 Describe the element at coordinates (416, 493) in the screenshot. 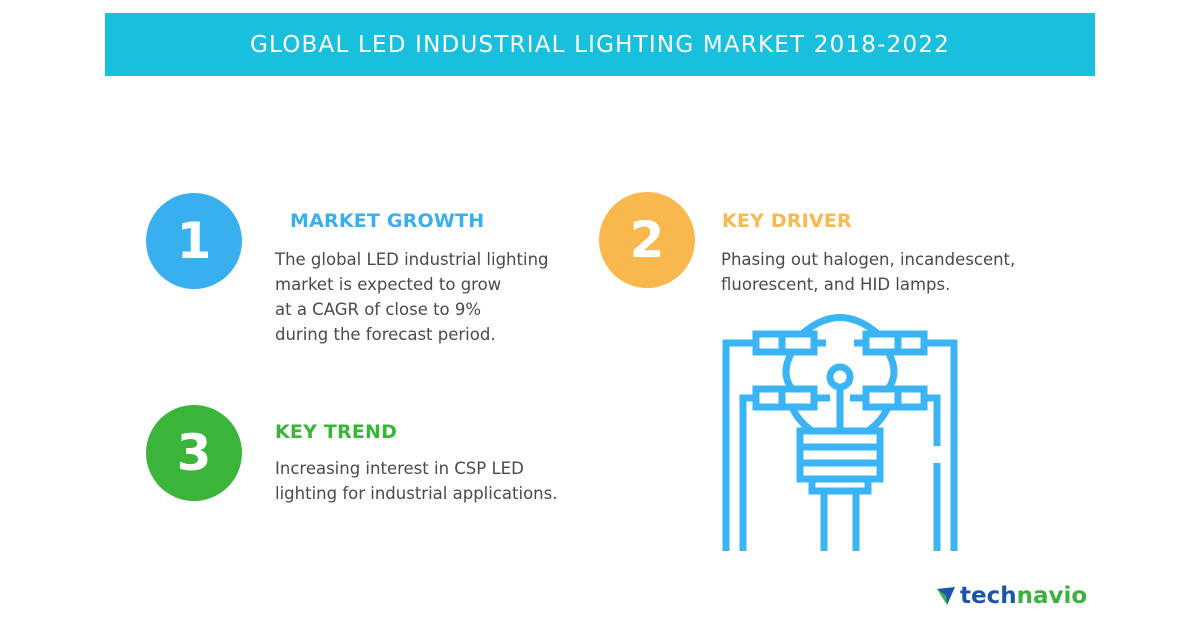

I see `text-line: lighting for industrial applications.` at that location.